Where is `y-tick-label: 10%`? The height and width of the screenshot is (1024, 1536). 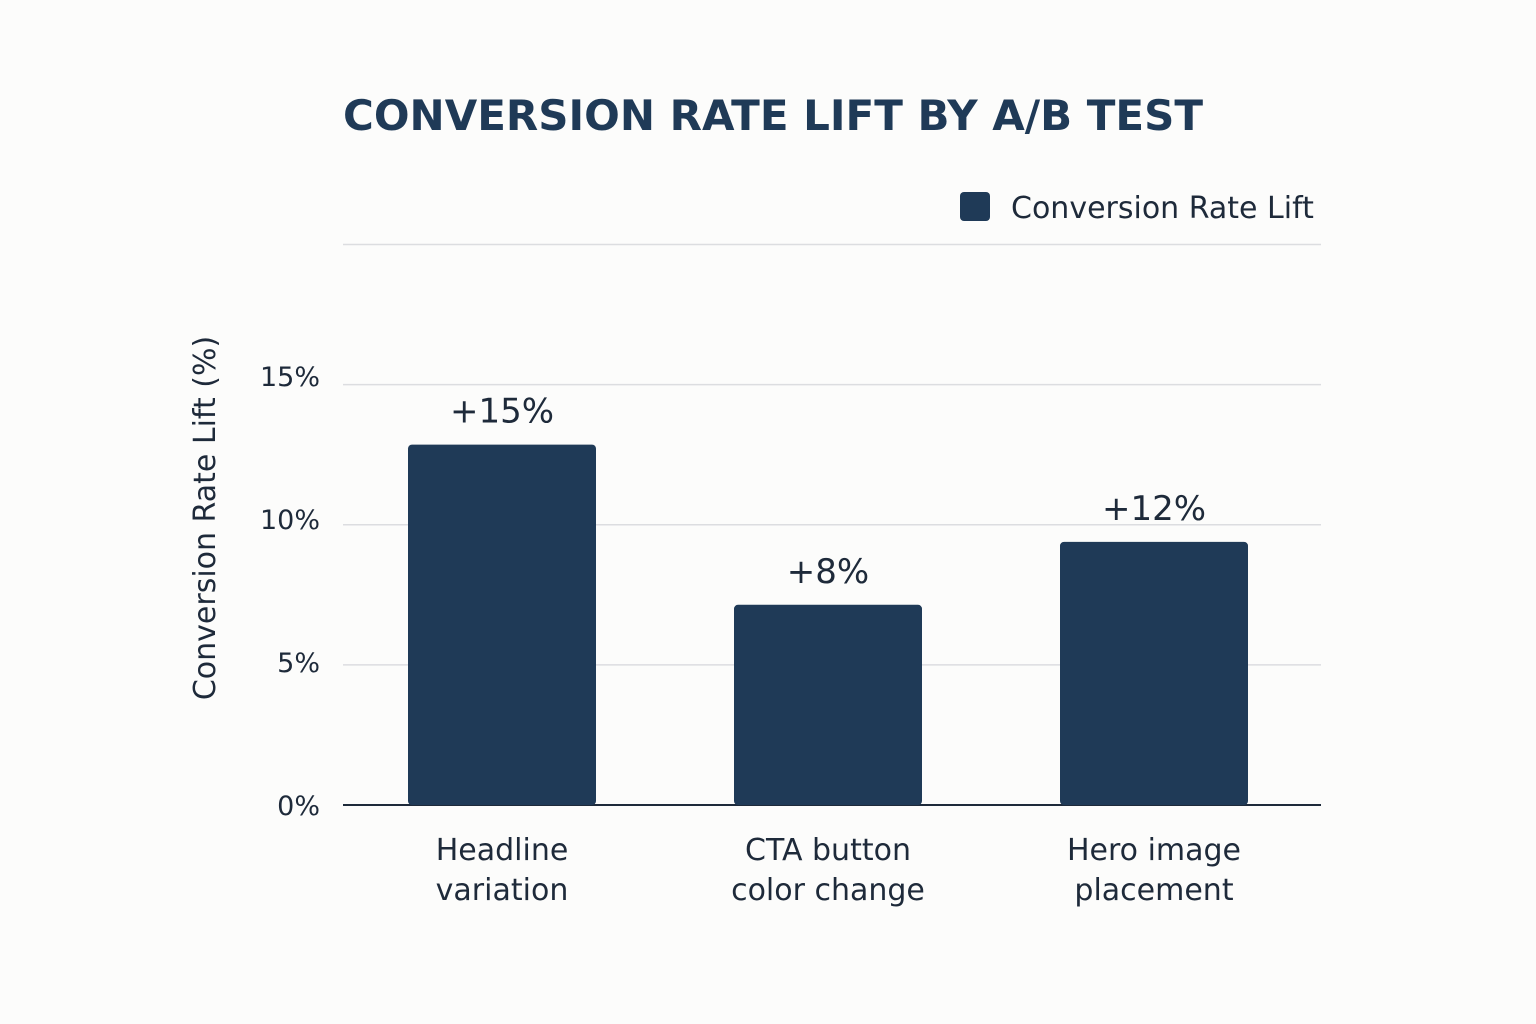
y-tick-label: 10% is located at coordinates (290, 520).